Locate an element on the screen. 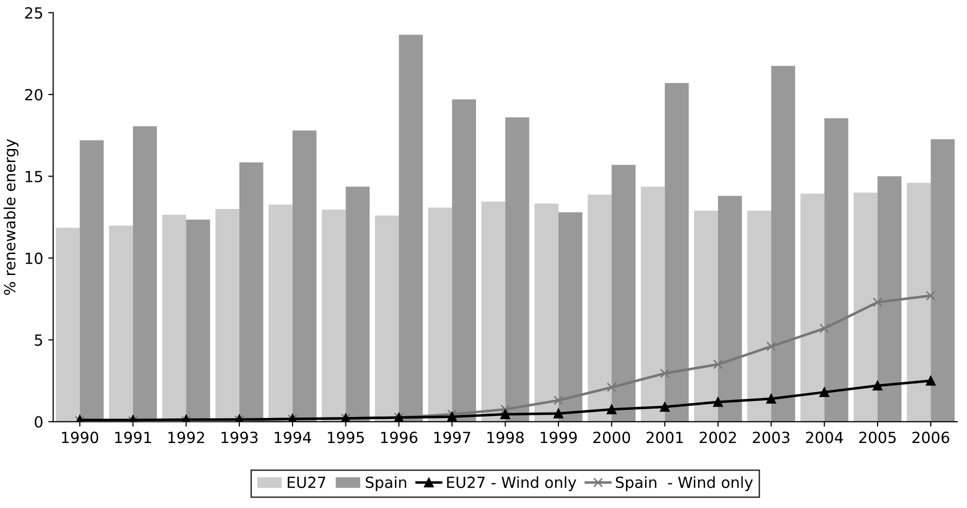 This screenshot has width=967, height=508. x-tick-label: 2001 is located at coordinates (664, 438).